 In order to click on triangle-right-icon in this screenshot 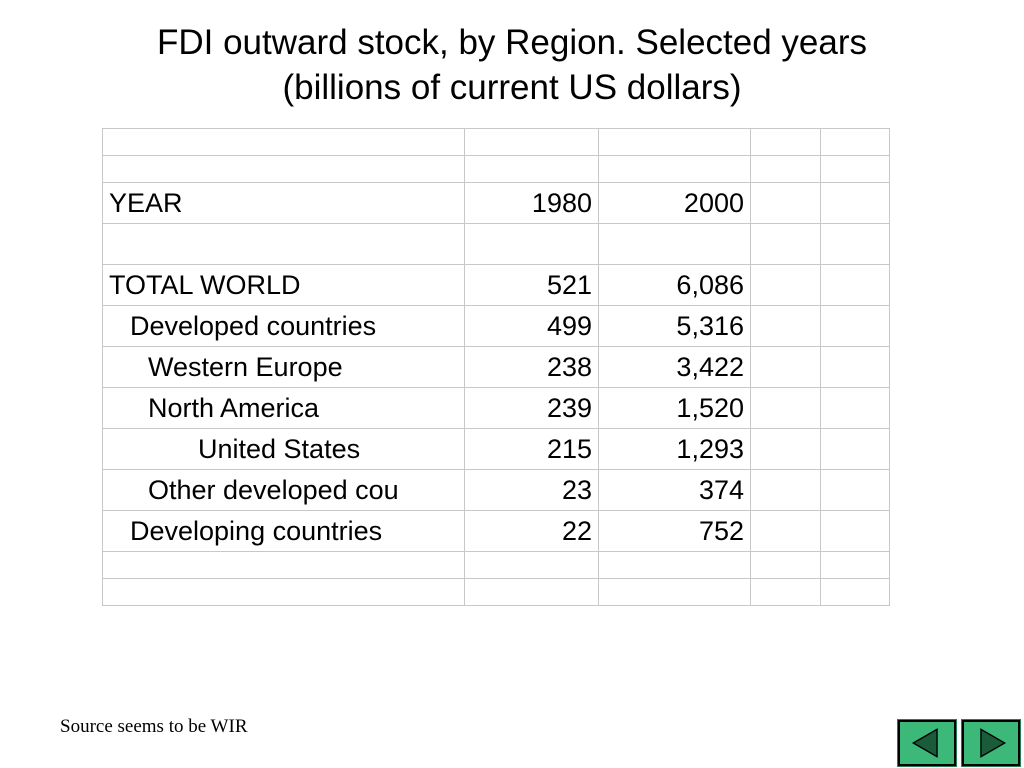, I will do `click(993, 743)`.